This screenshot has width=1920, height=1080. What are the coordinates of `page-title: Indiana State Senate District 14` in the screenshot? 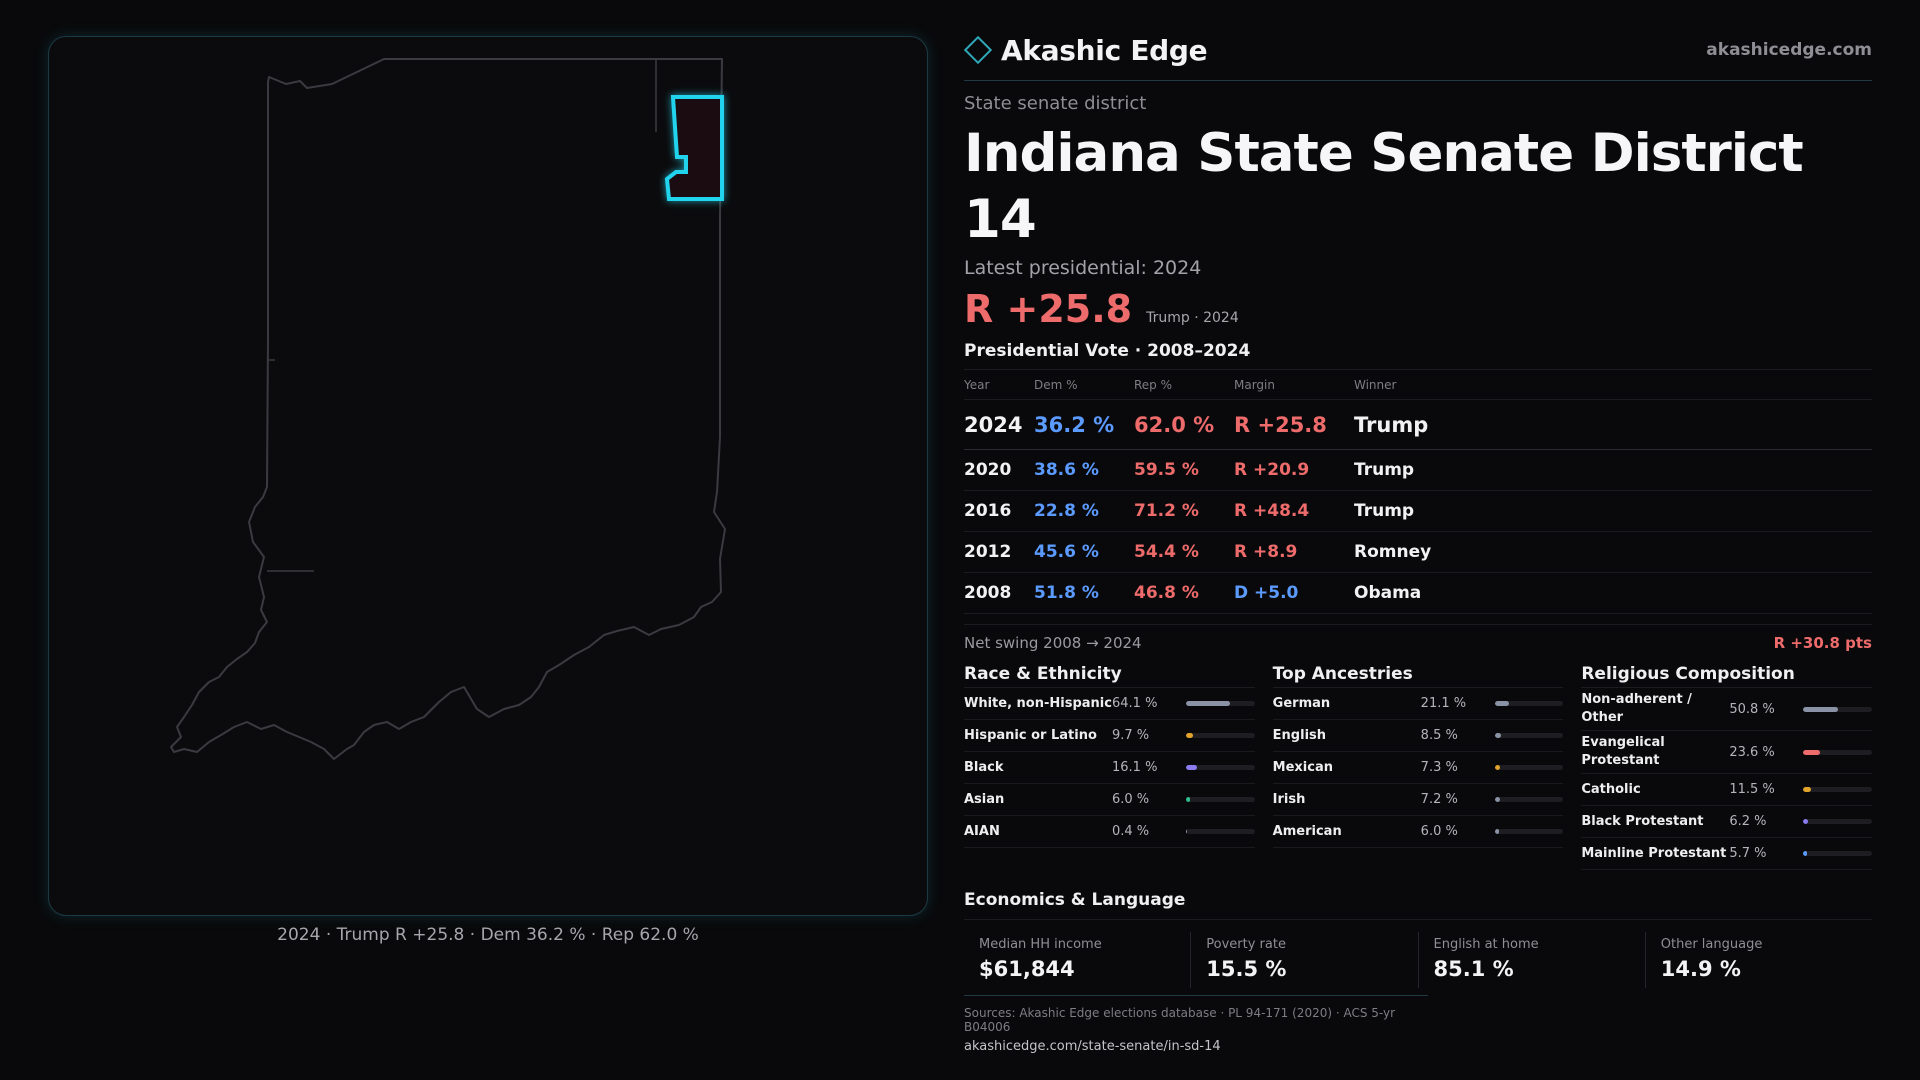 It's located at (1384, 186).